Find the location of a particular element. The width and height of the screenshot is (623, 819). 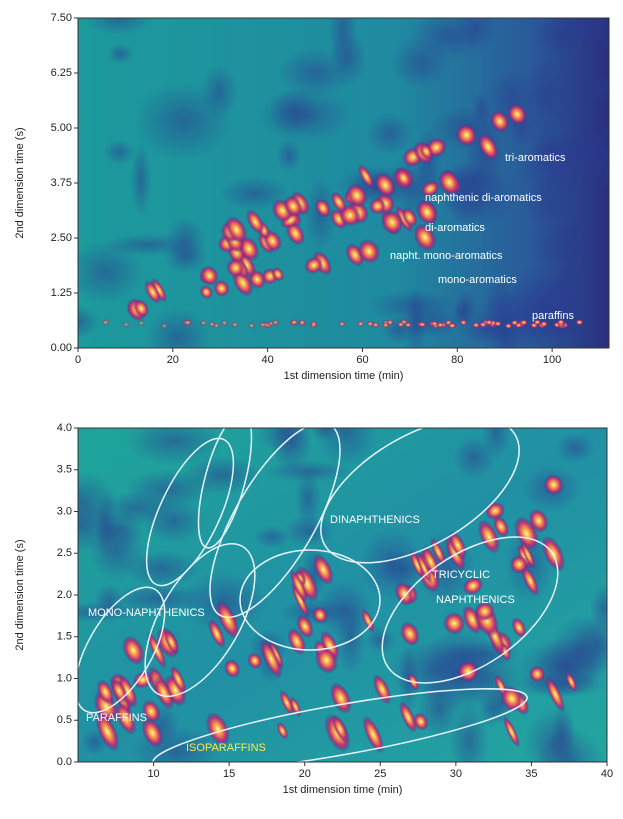

y-tick-label: 3.5 is located at coordinates (64, 470).